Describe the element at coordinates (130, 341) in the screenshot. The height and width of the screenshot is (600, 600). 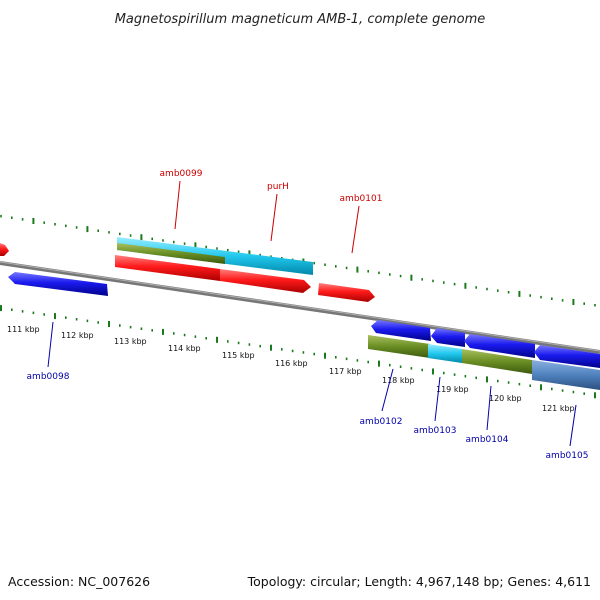
I see `scale-tick-label: 113 kbp` at that location.